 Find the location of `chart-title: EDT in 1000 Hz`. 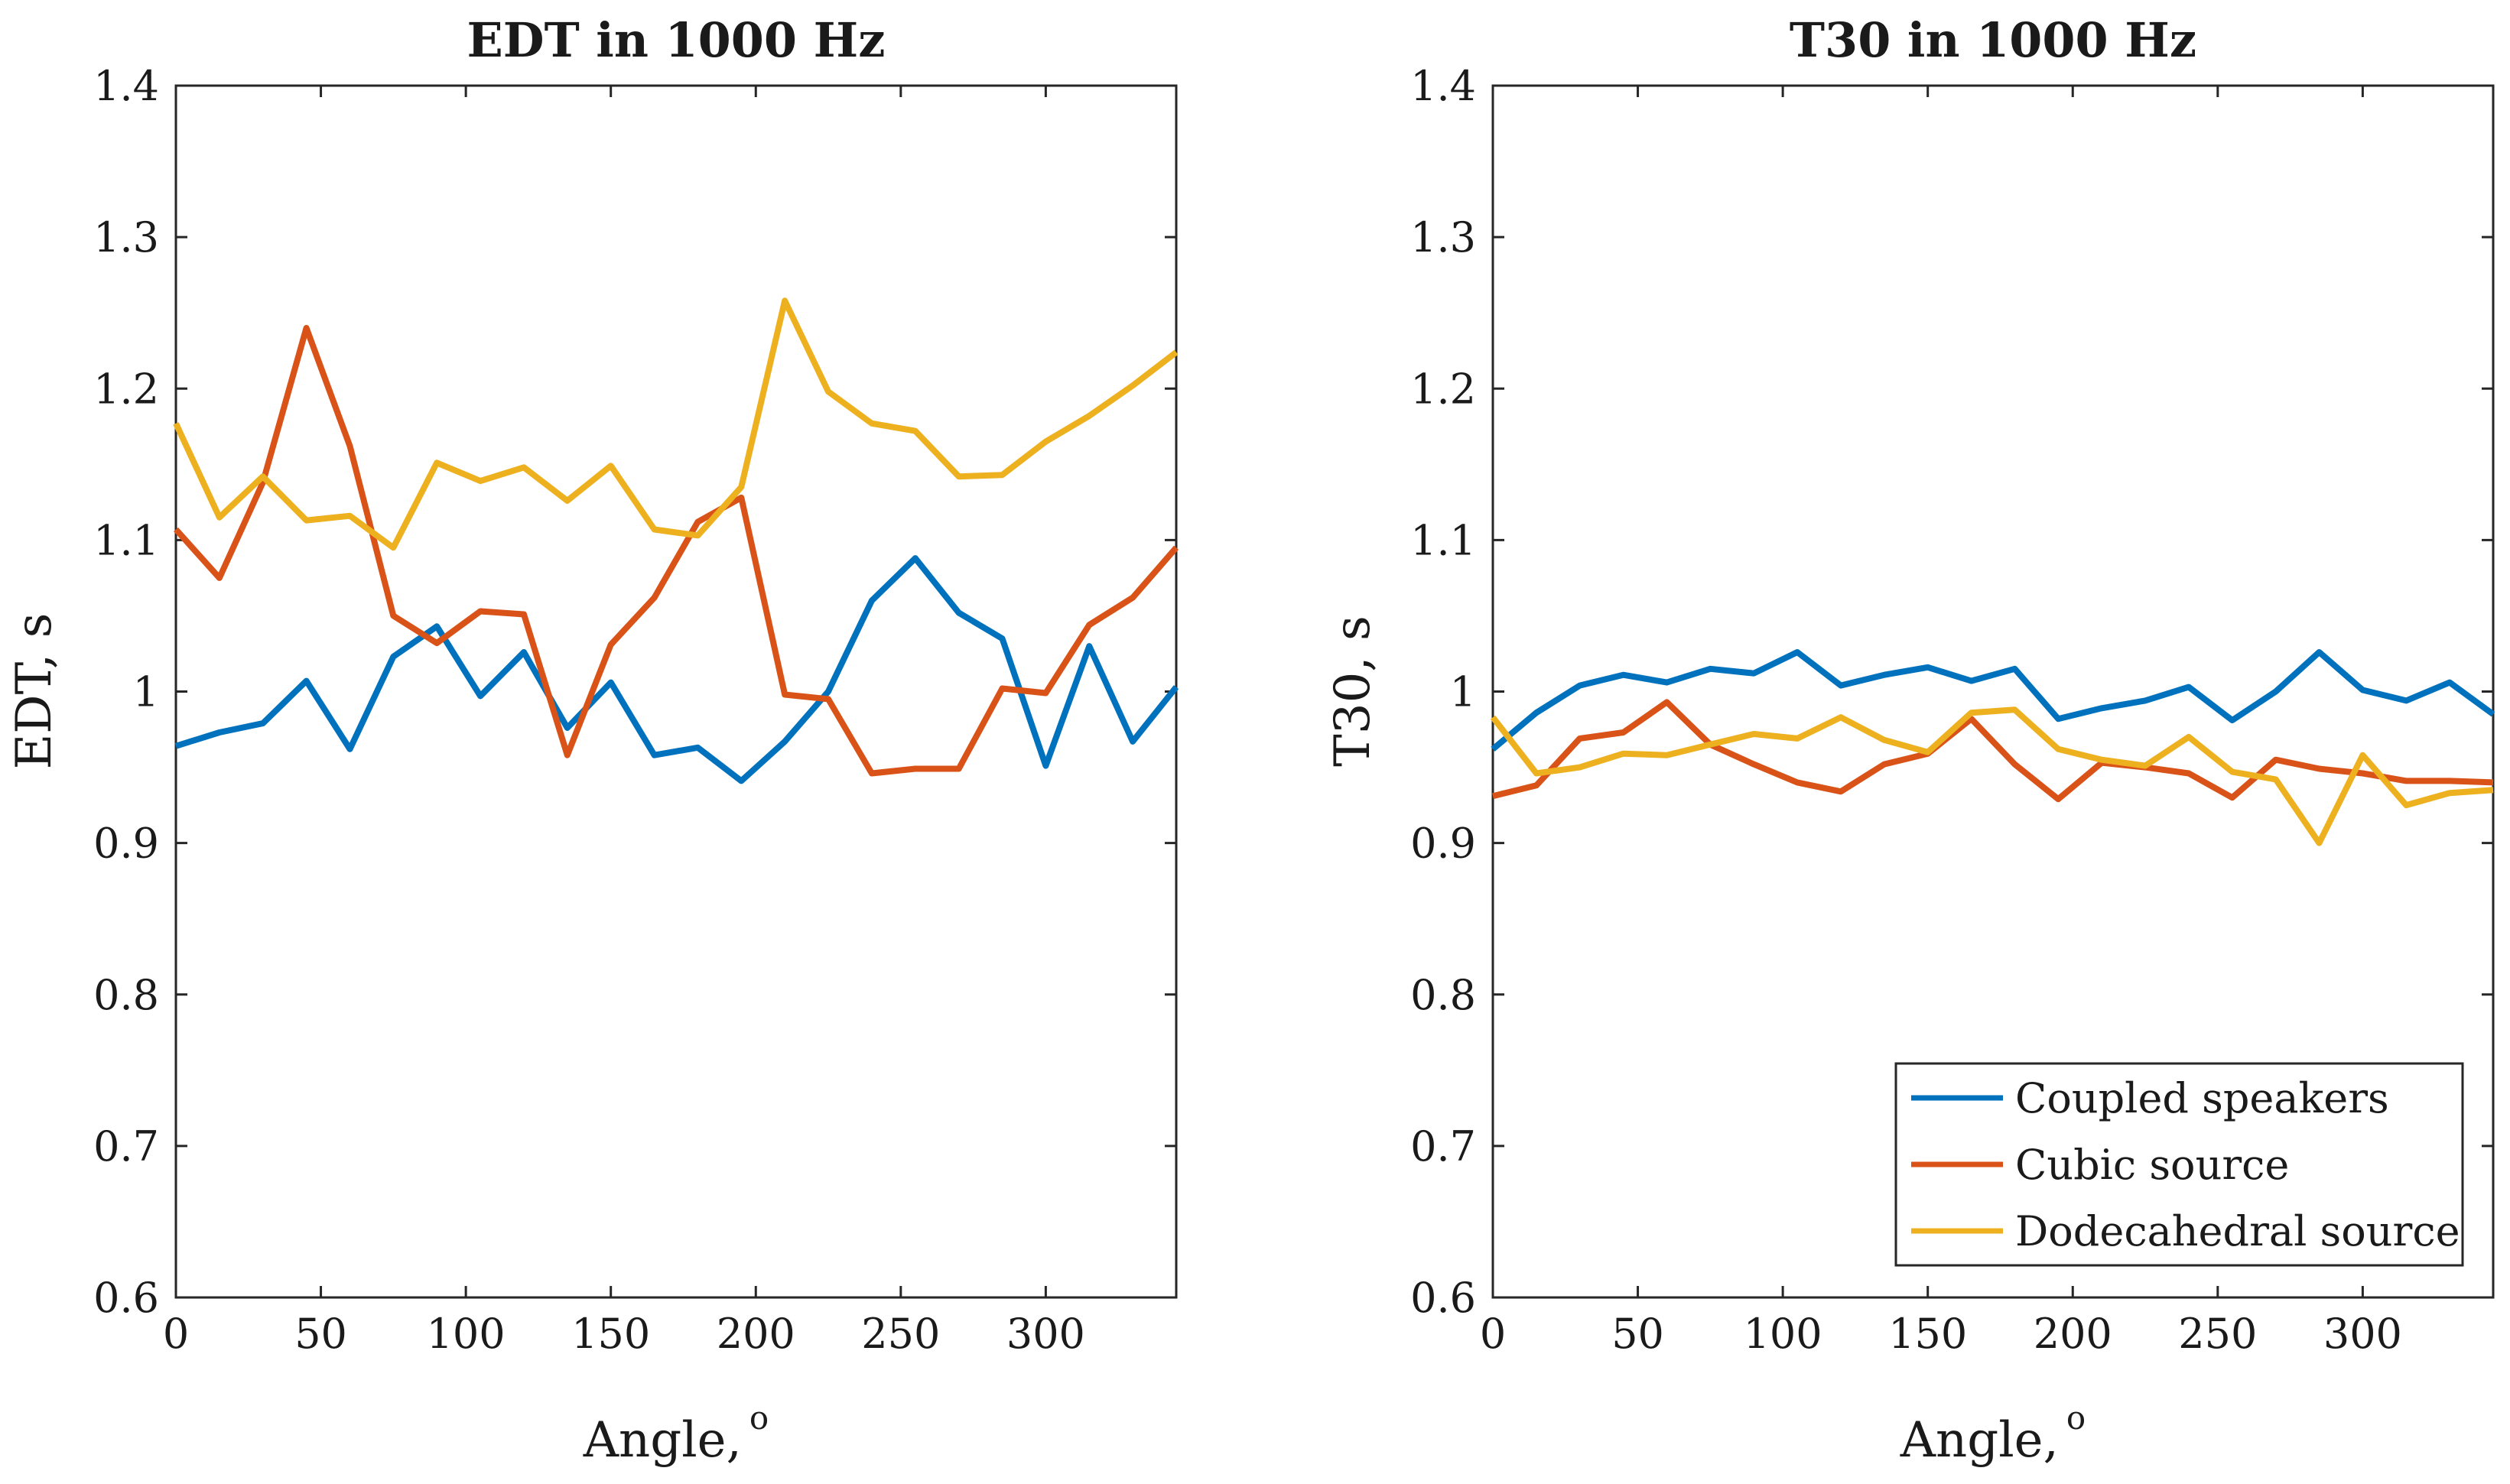

chart-title: EDT in 1000 Hz is located at coordinates (677, 40).